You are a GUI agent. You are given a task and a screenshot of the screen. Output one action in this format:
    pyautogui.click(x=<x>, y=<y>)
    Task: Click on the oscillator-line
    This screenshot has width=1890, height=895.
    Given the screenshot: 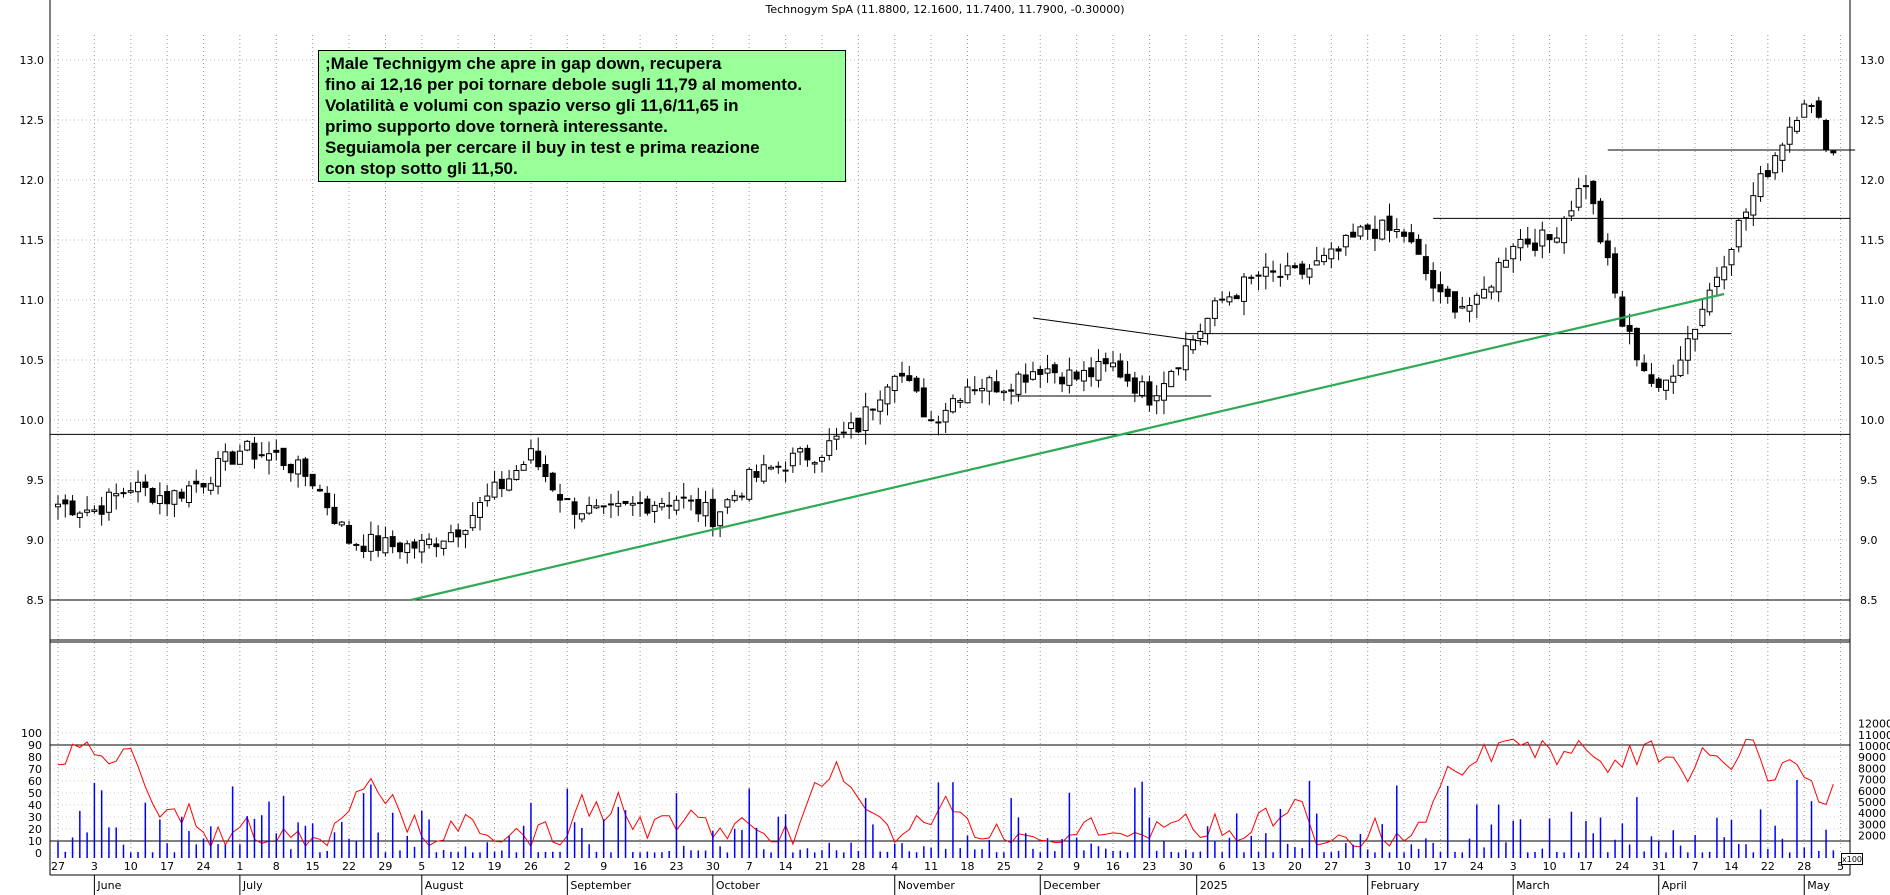 What is the action you would take?
    pyautogui.click(x=945, y=793)
    